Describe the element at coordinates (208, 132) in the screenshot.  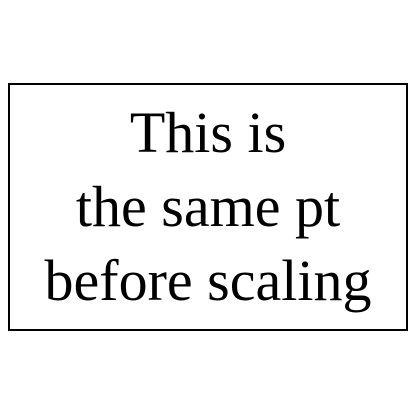
I see `text-line-1: This is` at that location.